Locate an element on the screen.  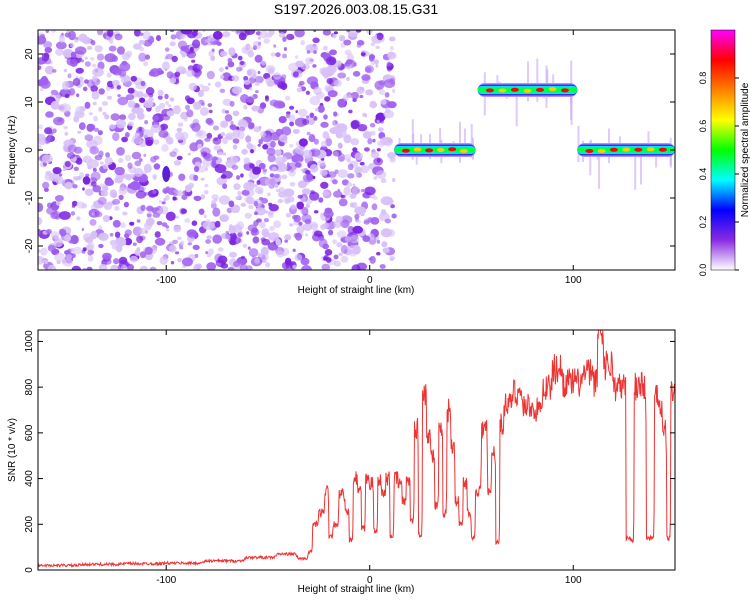
x-tick-label: -100 is located at coordinates (166, 280).